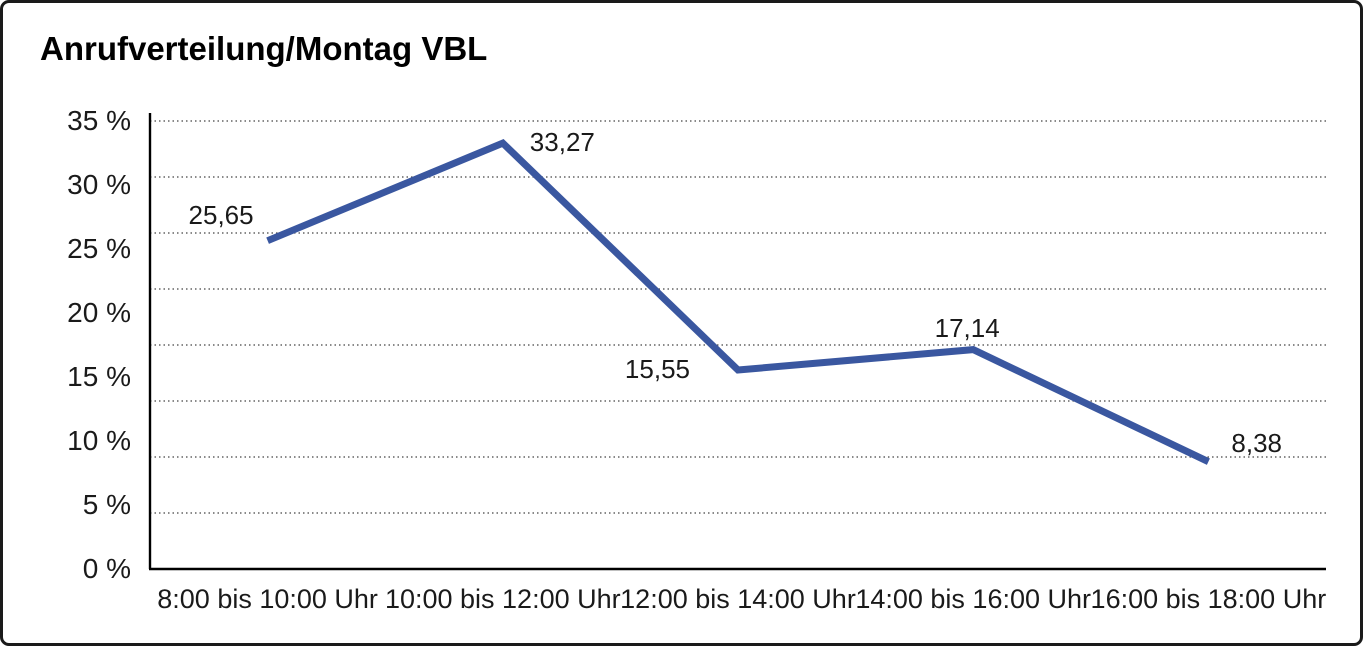 The height and width of the screenshot is (649, 1363). I want to click on x-category-label: 16:00 bis 18:00 Uhr, so click(1208, 599).